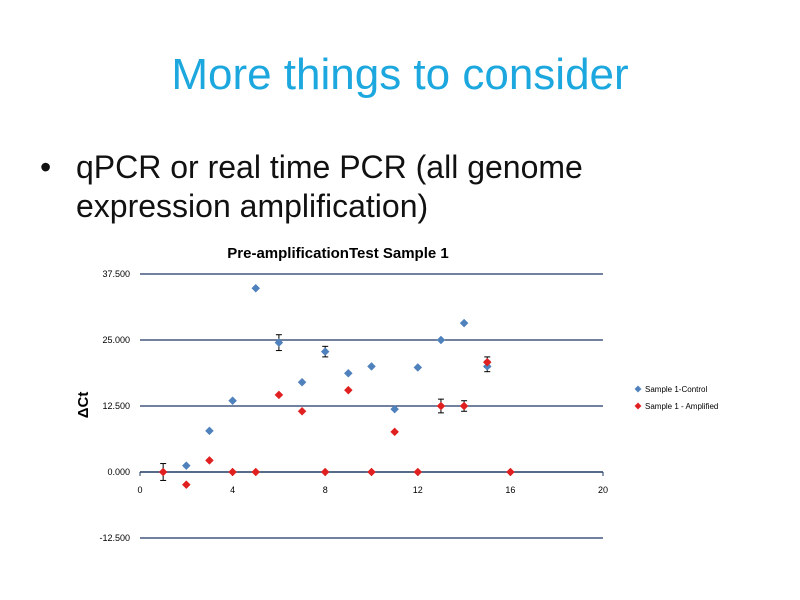 Image resolution: width=800 pixels, height=600 pixels. What do you see at coordinates (114, 538) in the screenshot?
I see `y-tick-label: -12.500` at bounding box center [114, 538].